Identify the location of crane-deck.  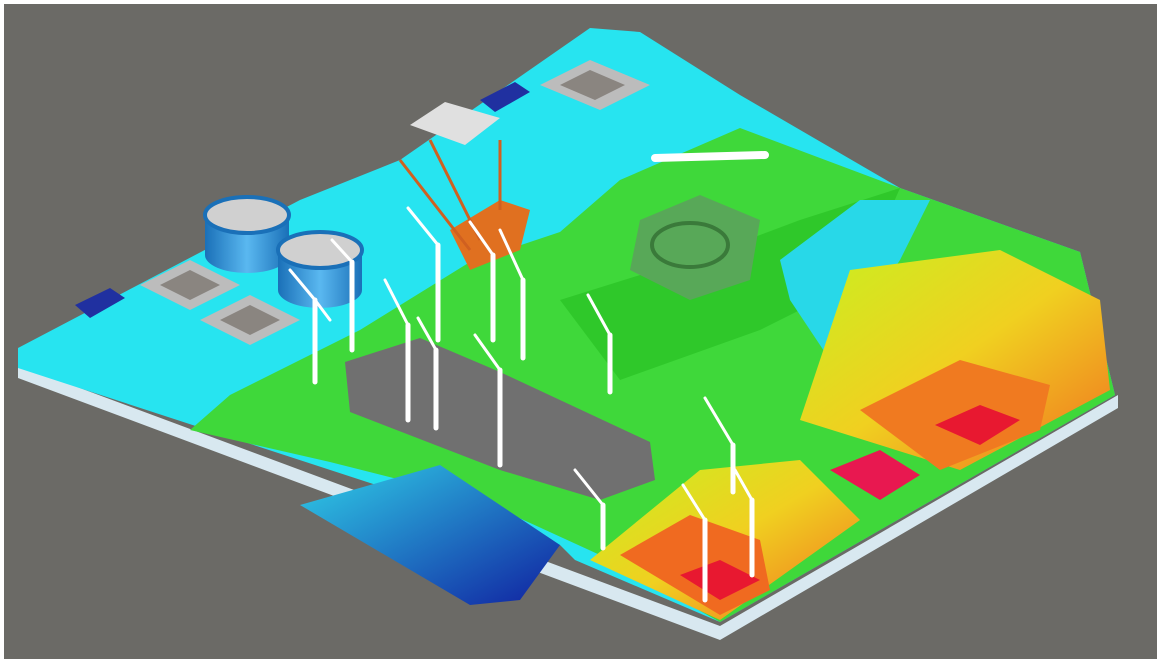
(455, 123).